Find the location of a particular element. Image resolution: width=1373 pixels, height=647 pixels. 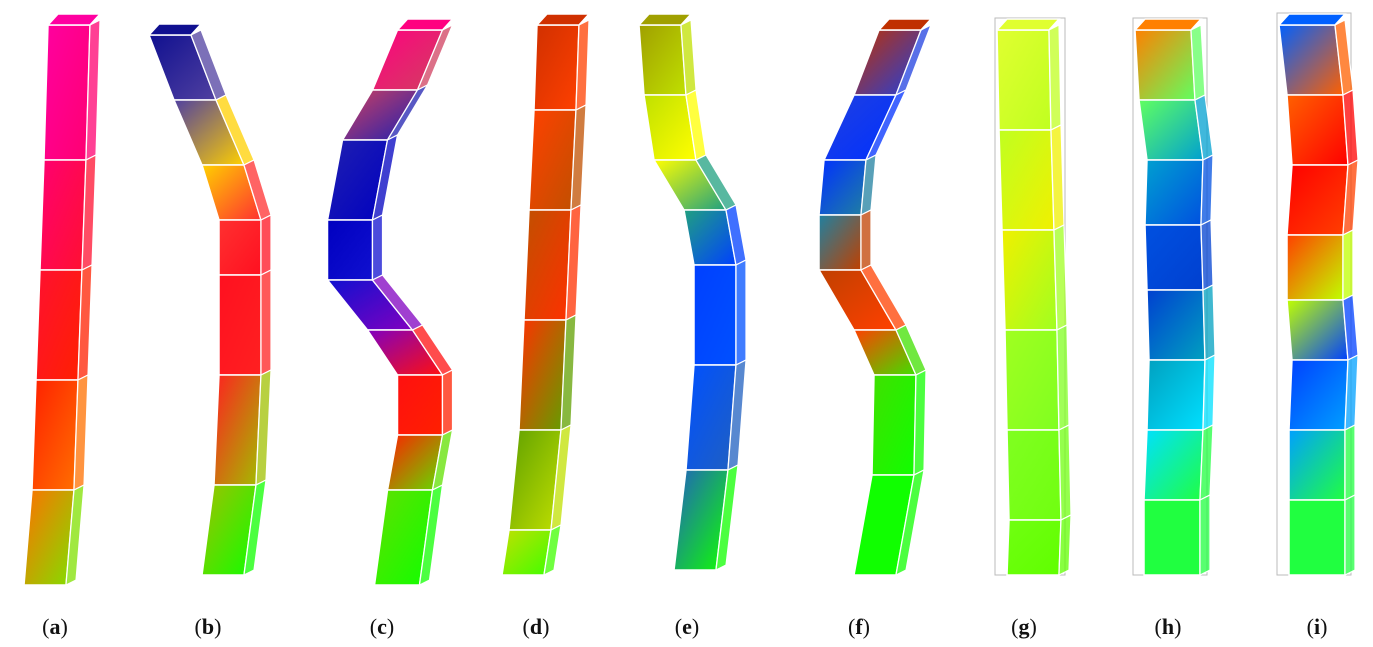

panel-a is located at coordinates (62, 300).